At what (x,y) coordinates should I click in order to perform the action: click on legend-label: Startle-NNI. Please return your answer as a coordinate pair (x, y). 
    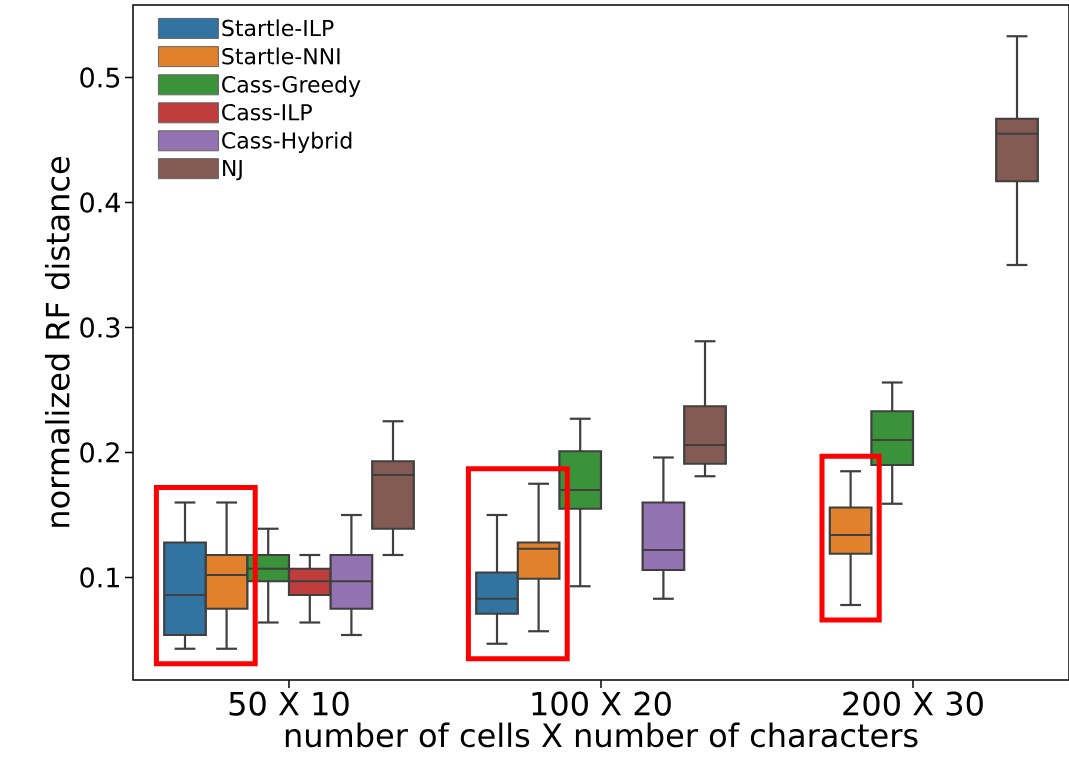
    Looking at the image, I should click on (281, 56).